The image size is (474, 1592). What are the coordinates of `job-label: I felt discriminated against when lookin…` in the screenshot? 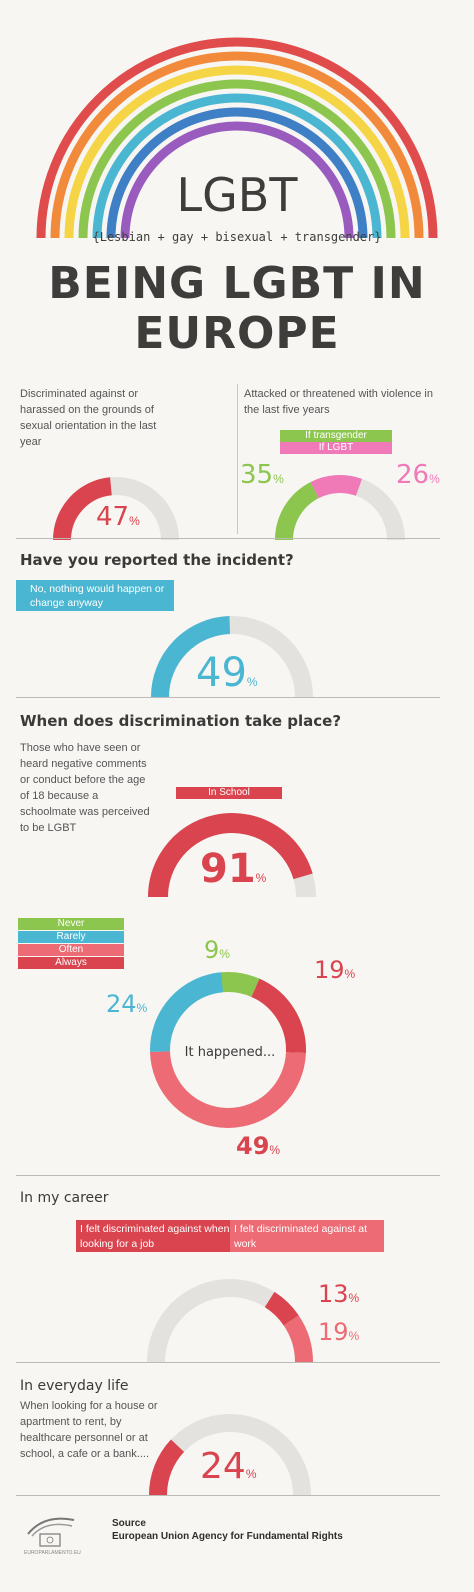 It's located at (155, 1236).